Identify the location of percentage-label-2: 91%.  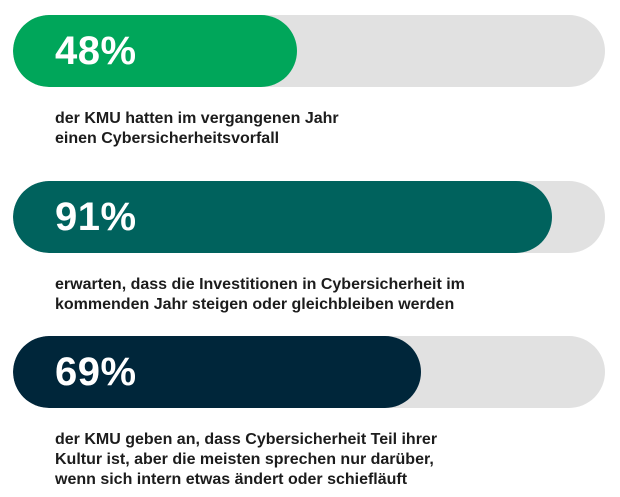
(96, 217).